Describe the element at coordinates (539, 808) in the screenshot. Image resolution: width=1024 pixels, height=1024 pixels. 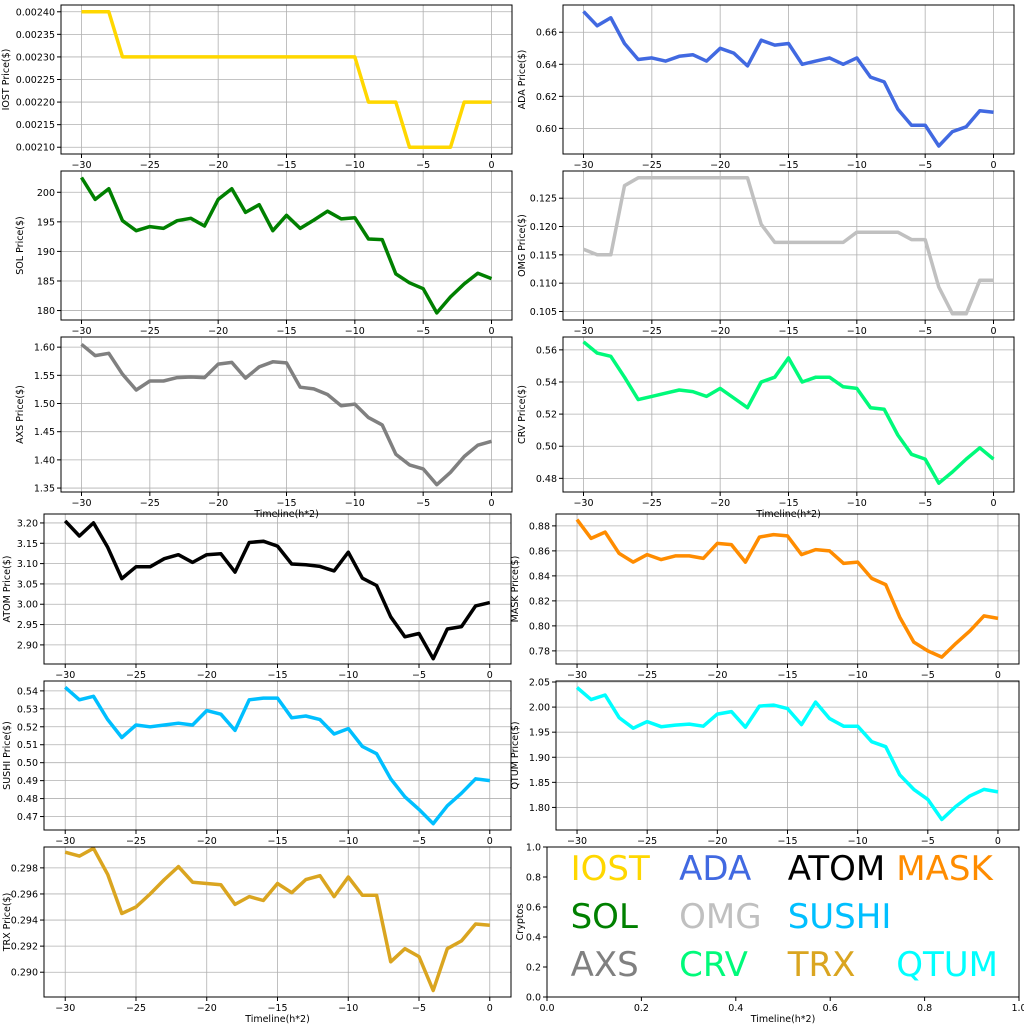
I see `y-tick-label: 1.80` at that location.